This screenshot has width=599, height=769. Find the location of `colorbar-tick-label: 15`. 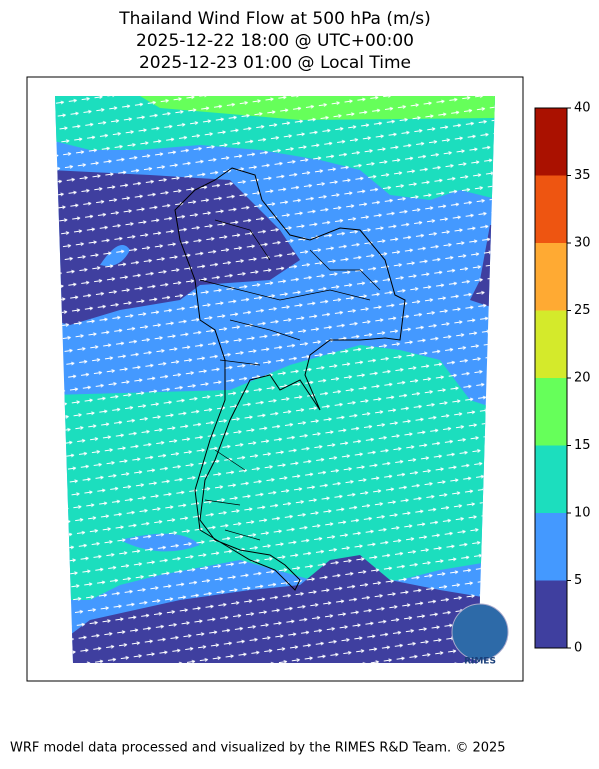

colorbar-tick-label: 15 is located at coordinates (582, 445).